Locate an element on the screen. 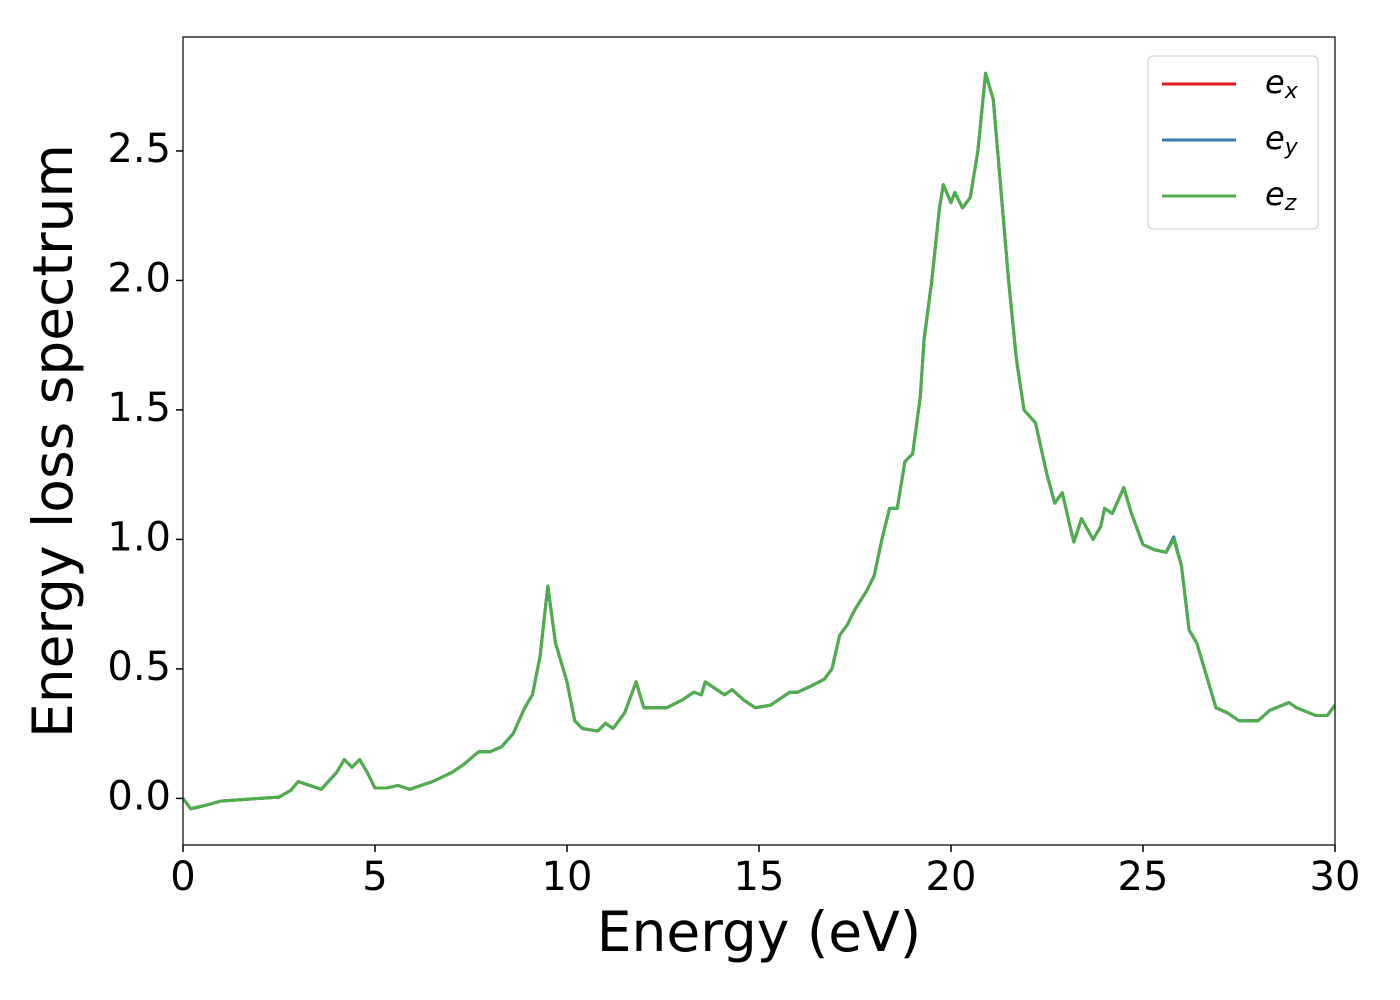  x-tick-label: 0 is located at coordinates (182, 877).